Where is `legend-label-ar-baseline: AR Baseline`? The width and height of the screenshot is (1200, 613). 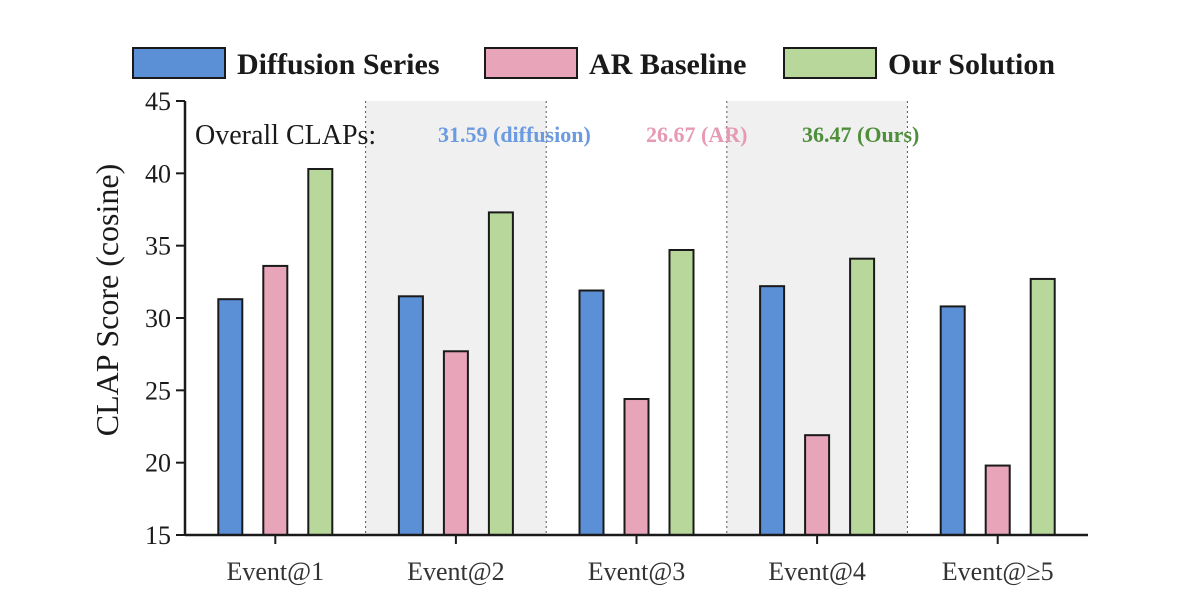
legend-label-ar-baseline: AR Baseline is located at coordinates (668, 64).